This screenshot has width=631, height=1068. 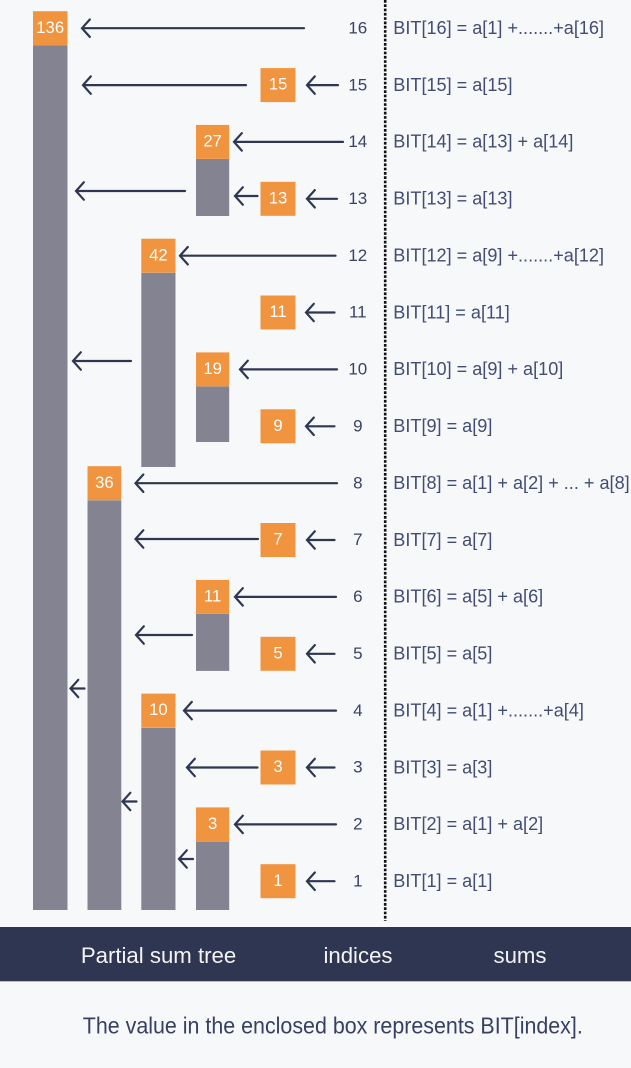 I want to click on svg-text: BIT[2] = a[1] + a[2], so click(x=468, y=824).